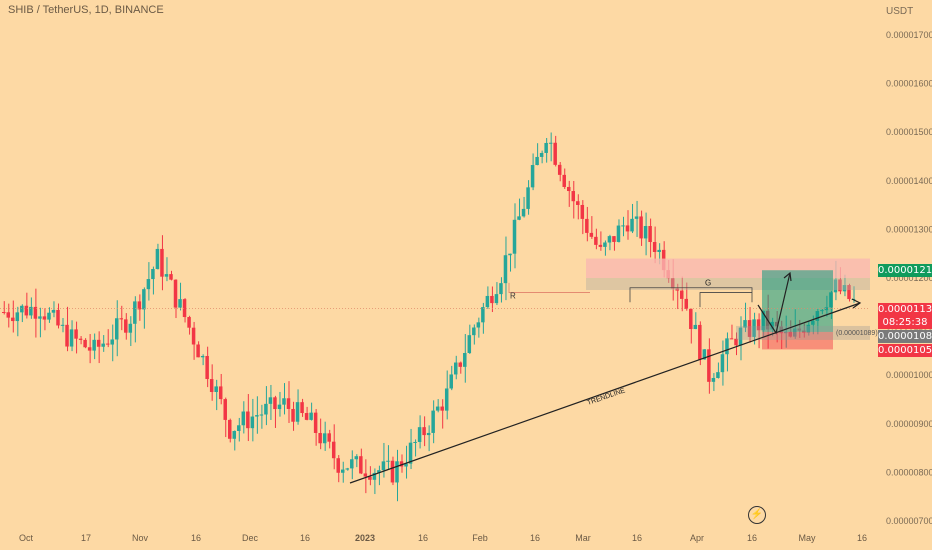 Image resolution: width=932 pixels, height=550 pixels. Describe the element at coordinates (787, 276) in the screenshot. I see `projection-arrowhead` at that location.